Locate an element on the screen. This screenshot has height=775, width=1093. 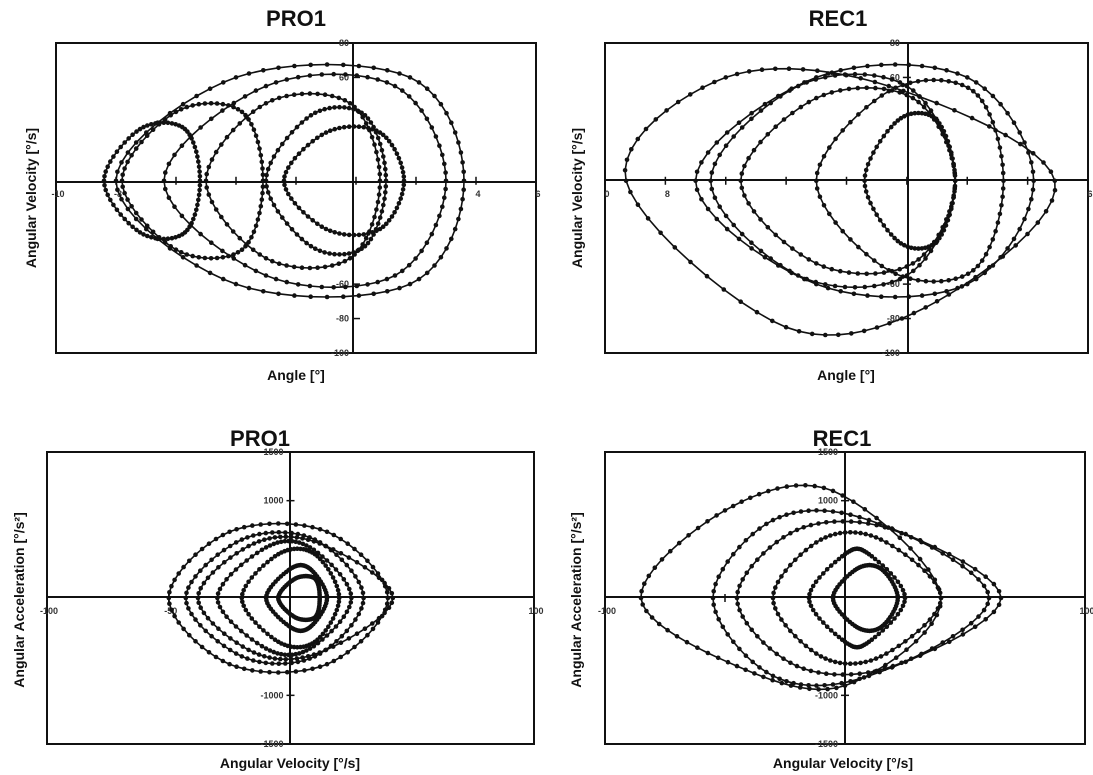
y-tick-label: 60 is located at coordinates (344, 77).